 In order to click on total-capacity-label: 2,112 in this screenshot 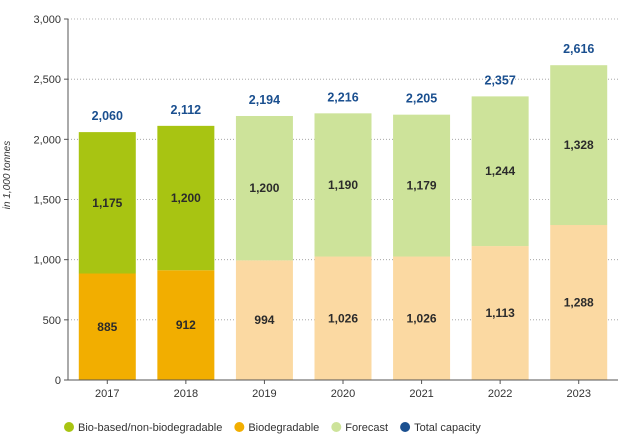, I will do `click(186, 110)`.